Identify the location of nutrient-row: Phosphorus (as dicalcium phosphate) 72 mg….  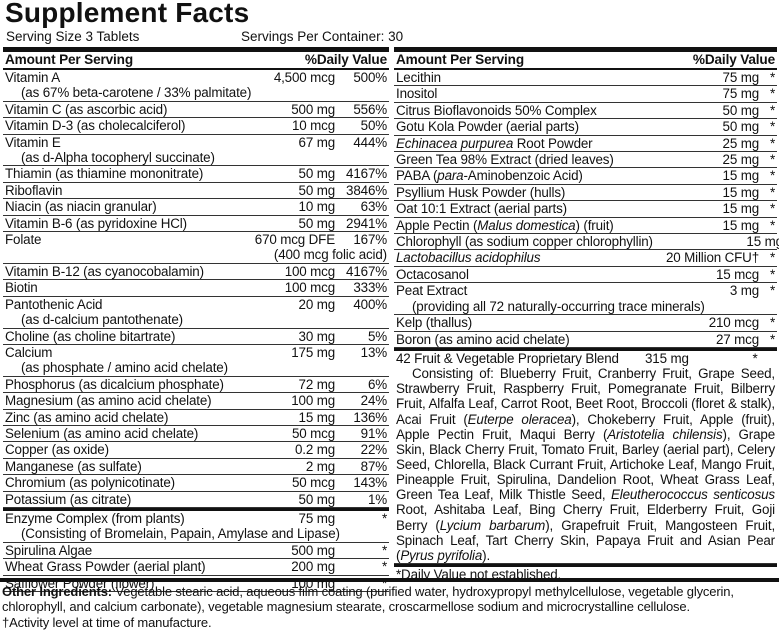
(196, 385).